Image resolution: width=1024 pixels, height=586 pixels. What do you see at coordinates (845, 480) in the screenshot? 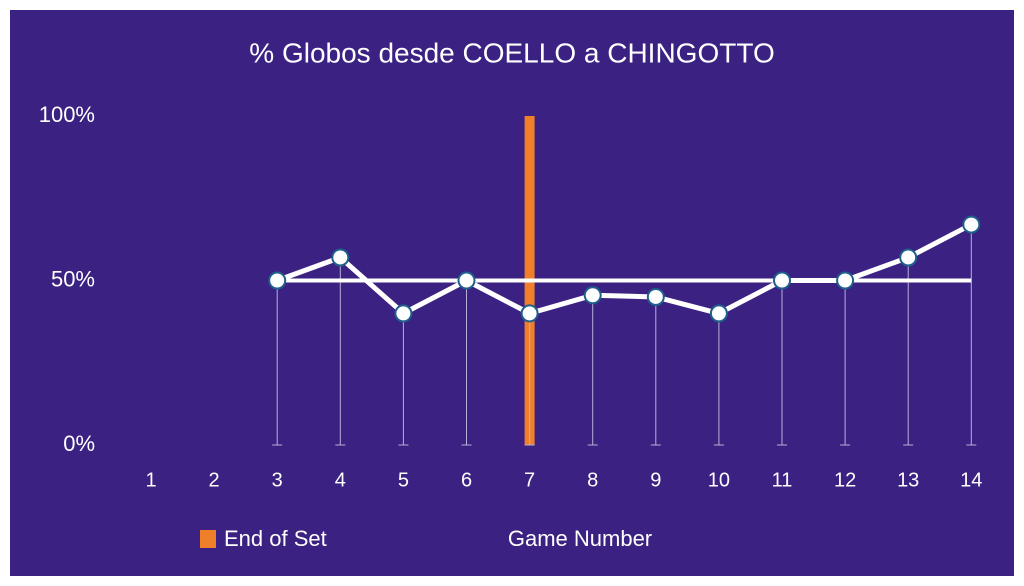
I see `x-tick-label: 12` at bounding box center [845, 480].